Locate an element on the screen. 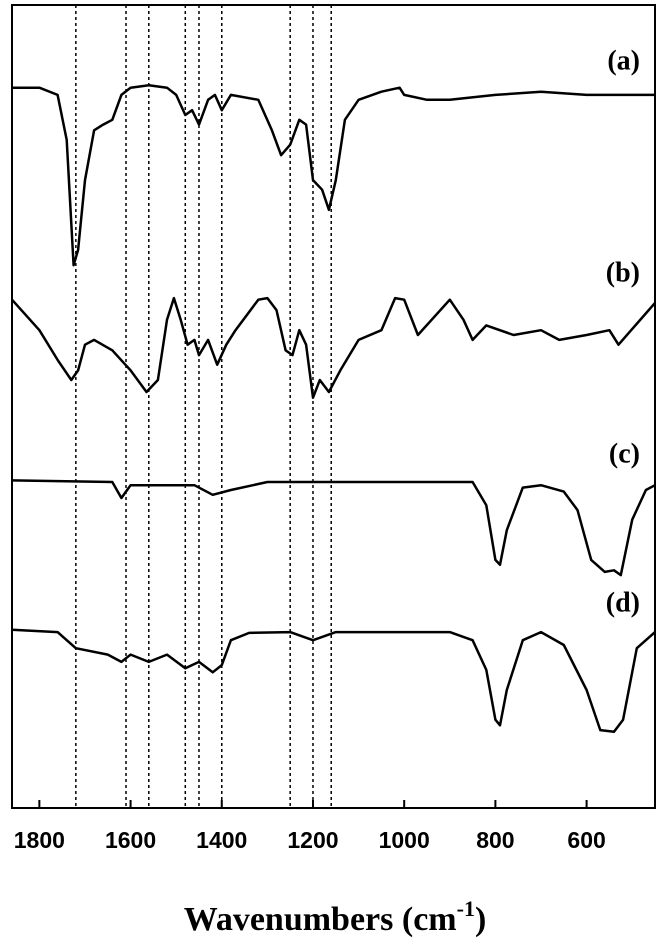 The image size is (670, 949). x-axis-label-text: Wavenumbers (cm is located at coordinates (320, 919).